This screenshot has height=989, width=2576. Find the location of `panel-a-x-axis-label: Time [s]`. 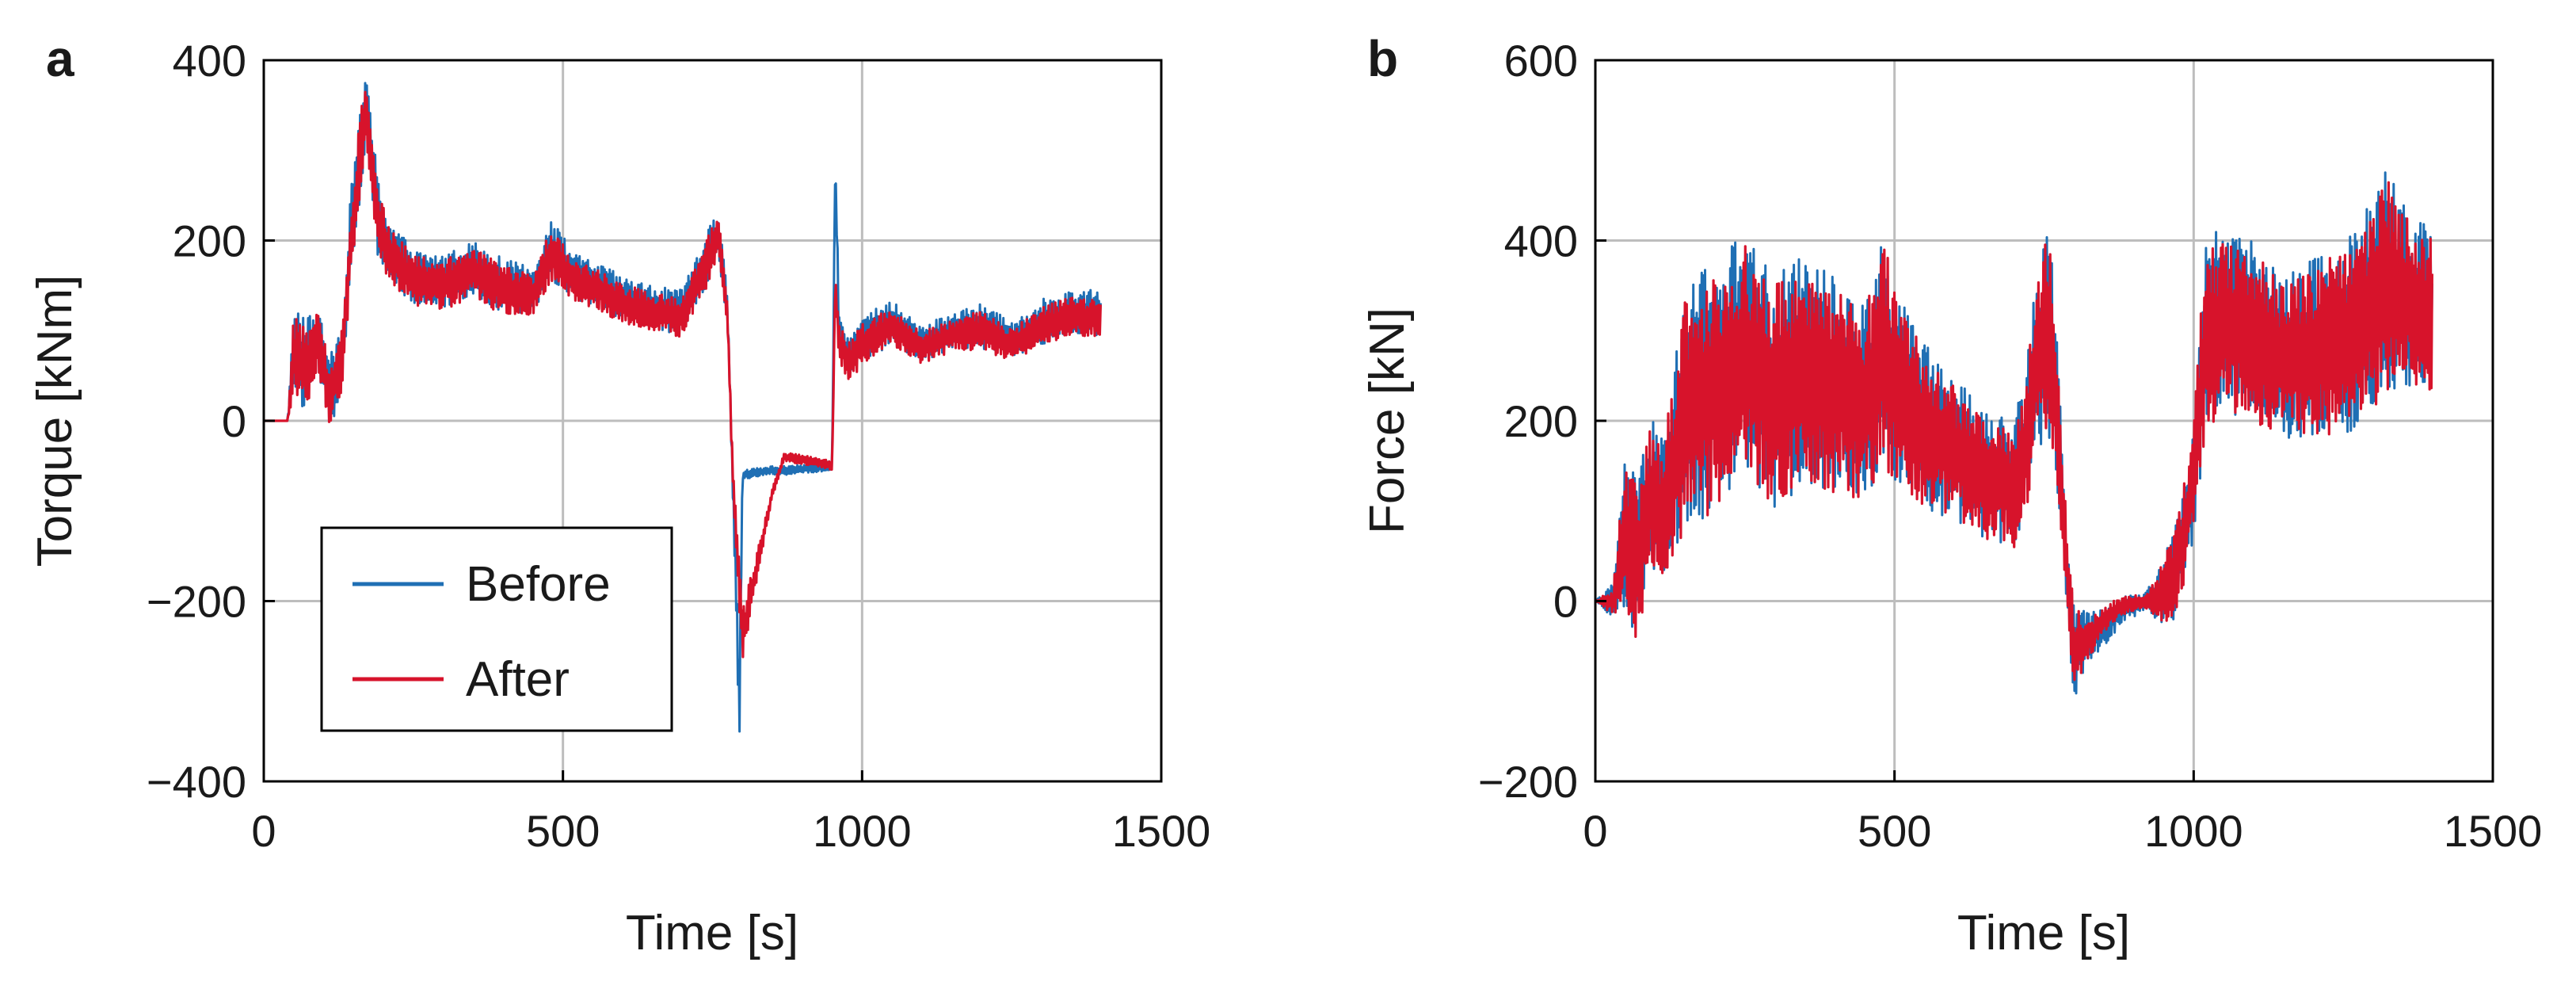

panel-a-x-axis-label: Time [s] is located at coordinates (712, 933).